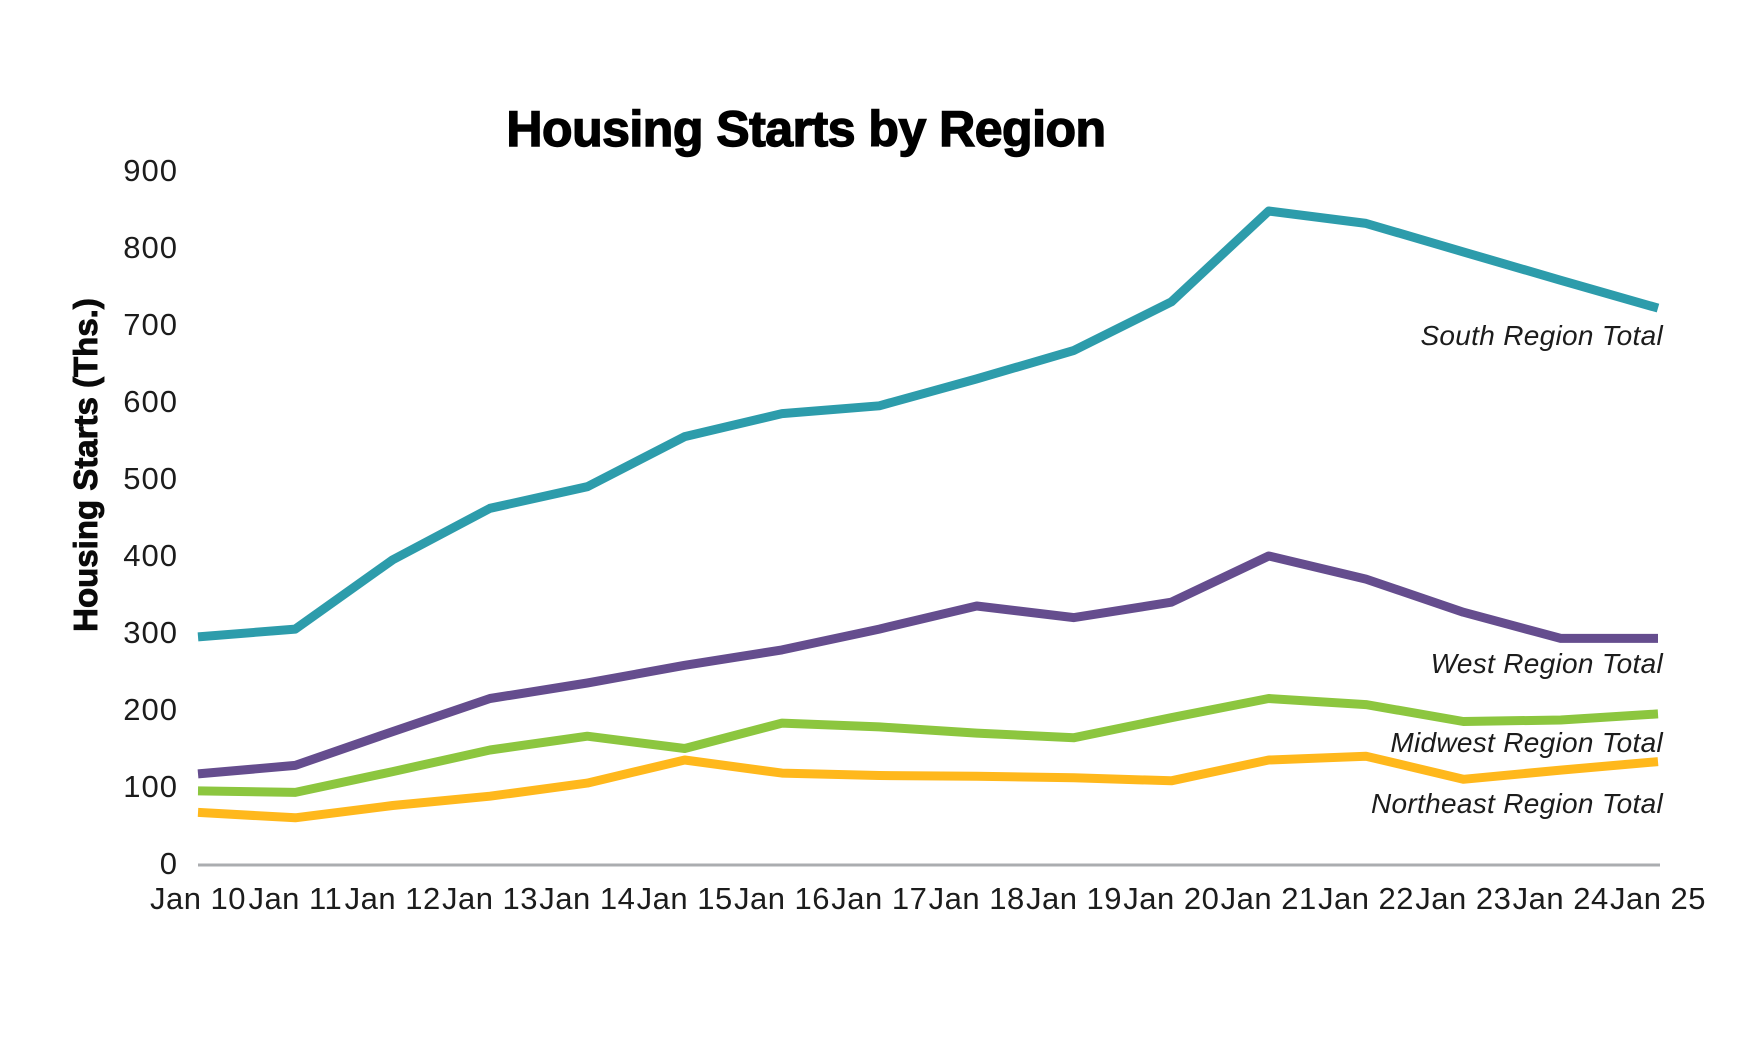 The height and width of the screenshot is (1058, 1763). I want to click on y-tick-label: 0, so click(168, 863).